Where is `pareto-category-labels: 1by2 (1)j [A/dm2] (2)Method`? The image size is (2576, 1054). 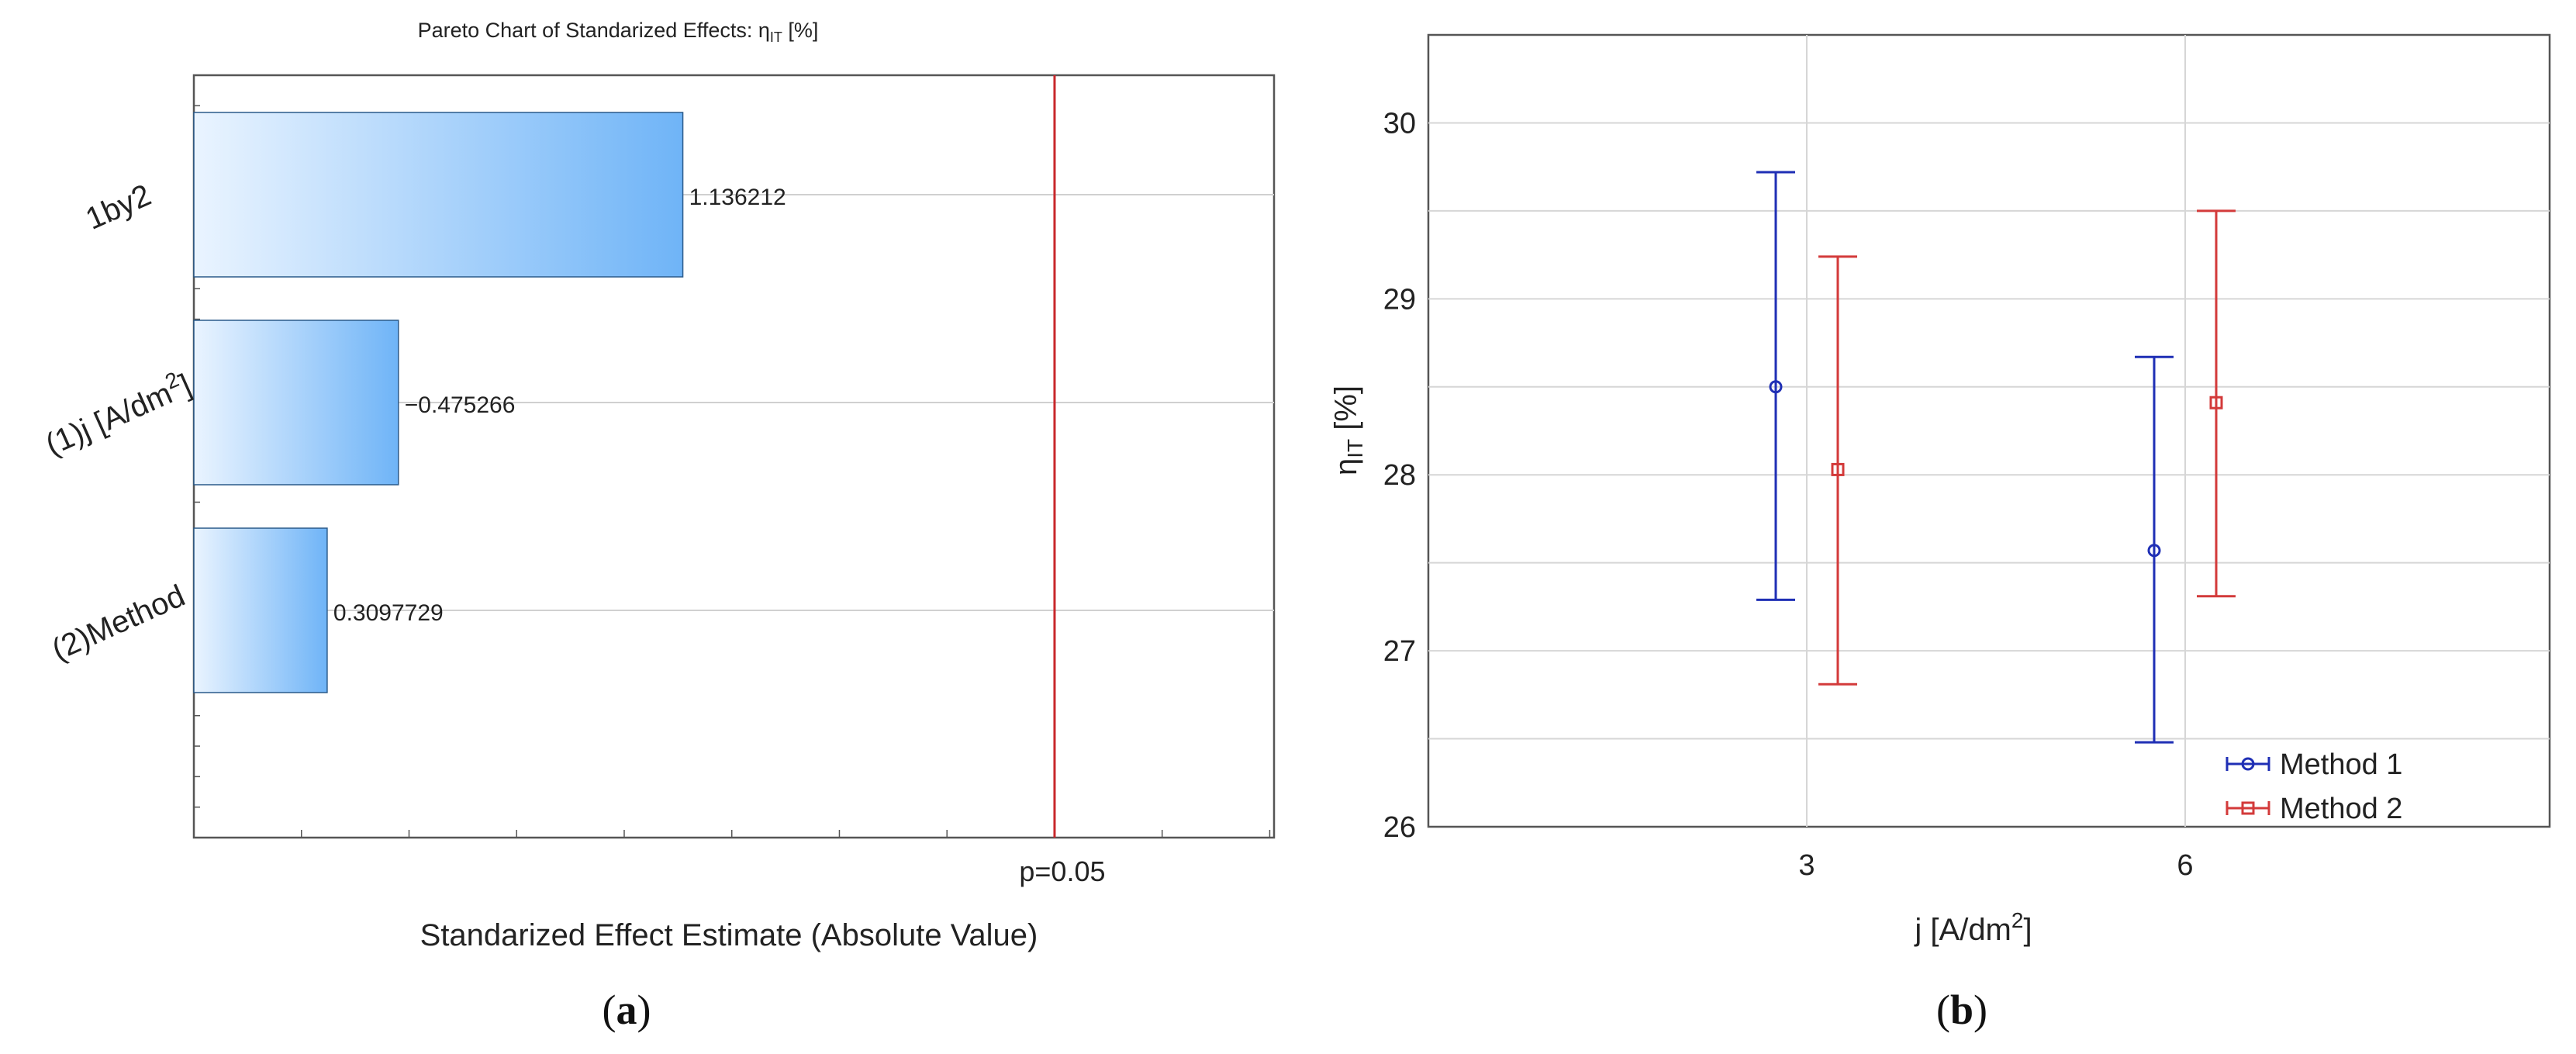 pareto-category-labels: 1by2 (1)j [A/dm2] (2)Method is located at coordinates (118, 422).